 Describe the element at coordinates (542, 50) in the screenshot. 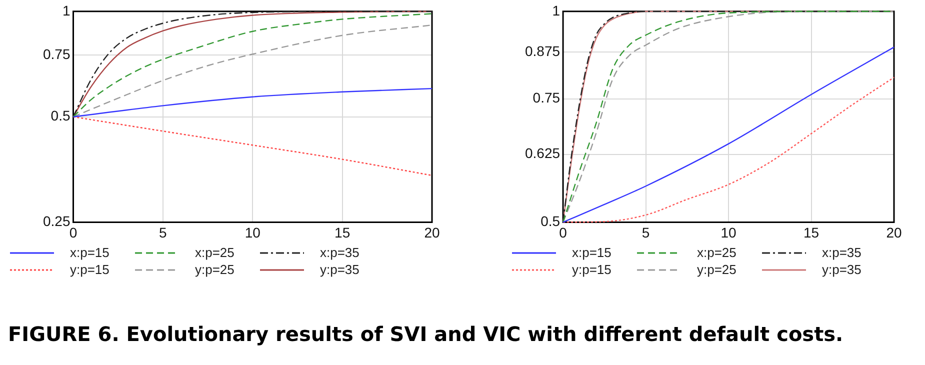

I see `y-tick-label: 0.875` at that location.